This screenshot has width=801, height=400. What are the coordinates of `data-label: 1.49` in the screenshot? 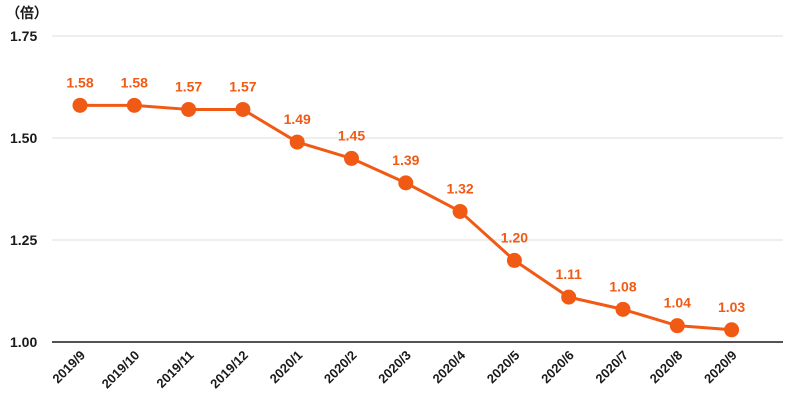 It's located at (297, 119).